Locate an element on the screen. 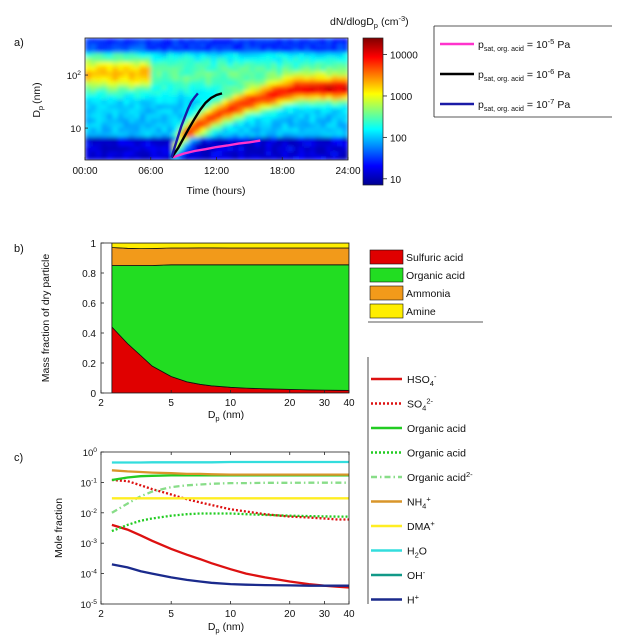 This screenshot has height=638, width=624. legend-label: psat, org. acid = 10-5 Pa is located at coordinates (524, 45).